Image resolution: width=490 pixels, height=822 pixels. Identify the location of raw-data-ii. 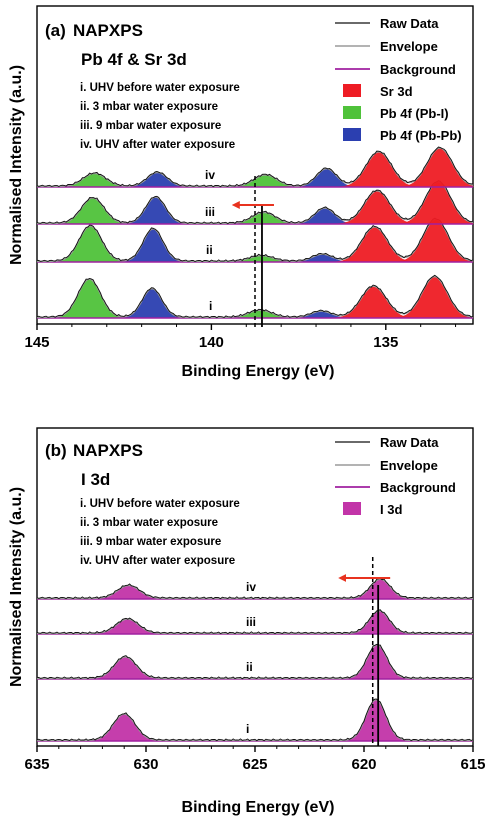
(255, 661).